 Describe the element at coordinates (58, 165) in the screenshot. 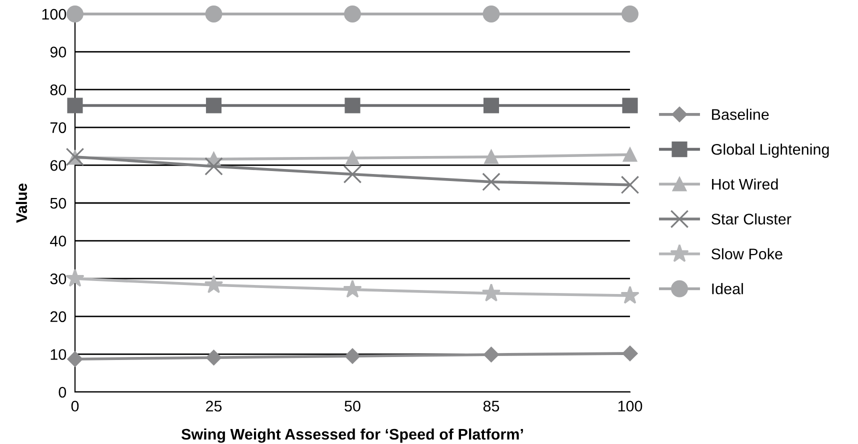

I see `y-tick-label: 60` at that location.